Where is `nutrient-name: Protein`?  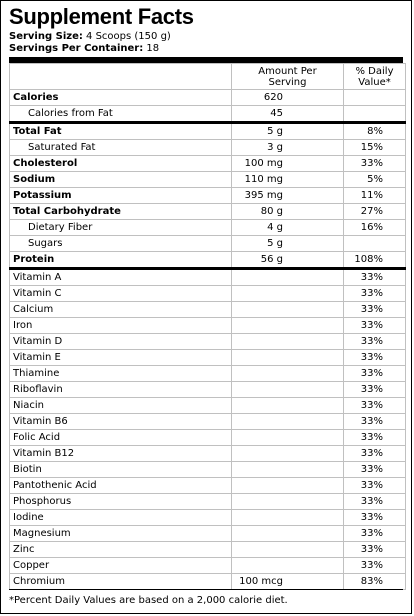 nutrient-name: Protein is located at coordinates (120, 260).